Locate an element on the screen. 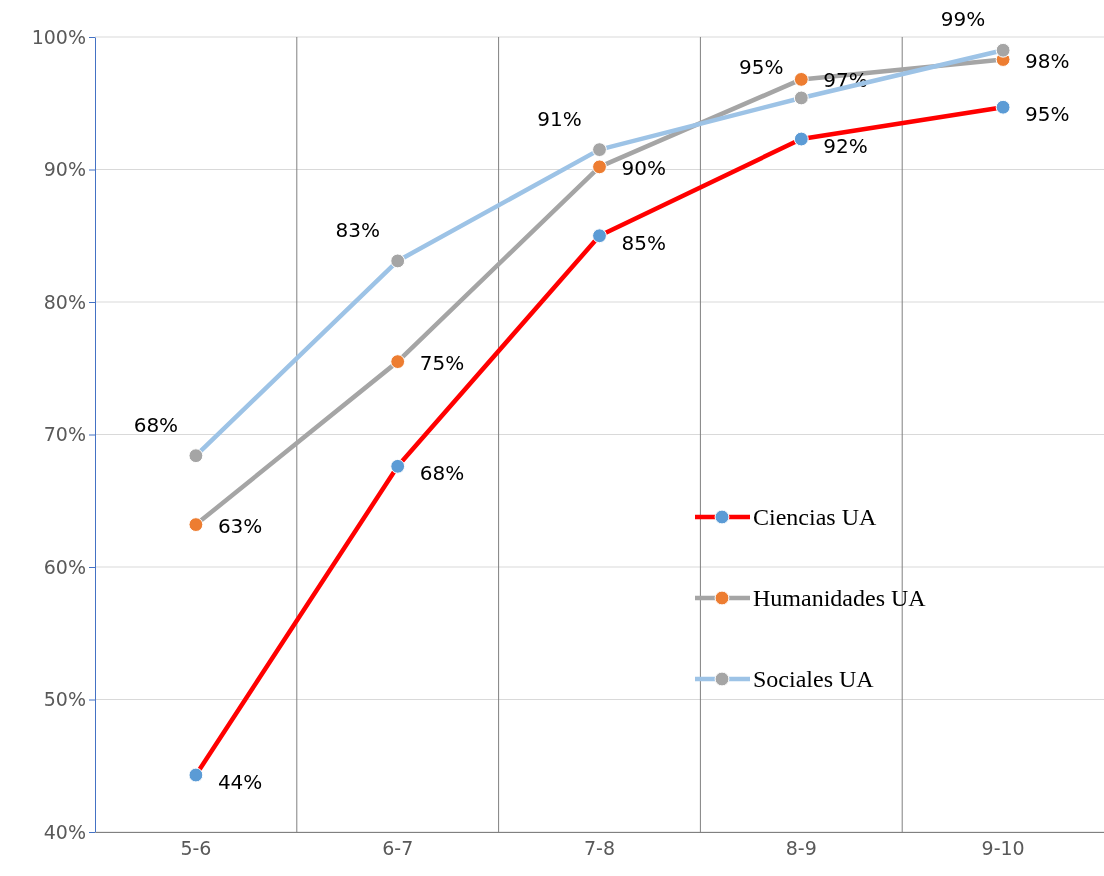  data-label: 91% is located at coordinates (559, 118).